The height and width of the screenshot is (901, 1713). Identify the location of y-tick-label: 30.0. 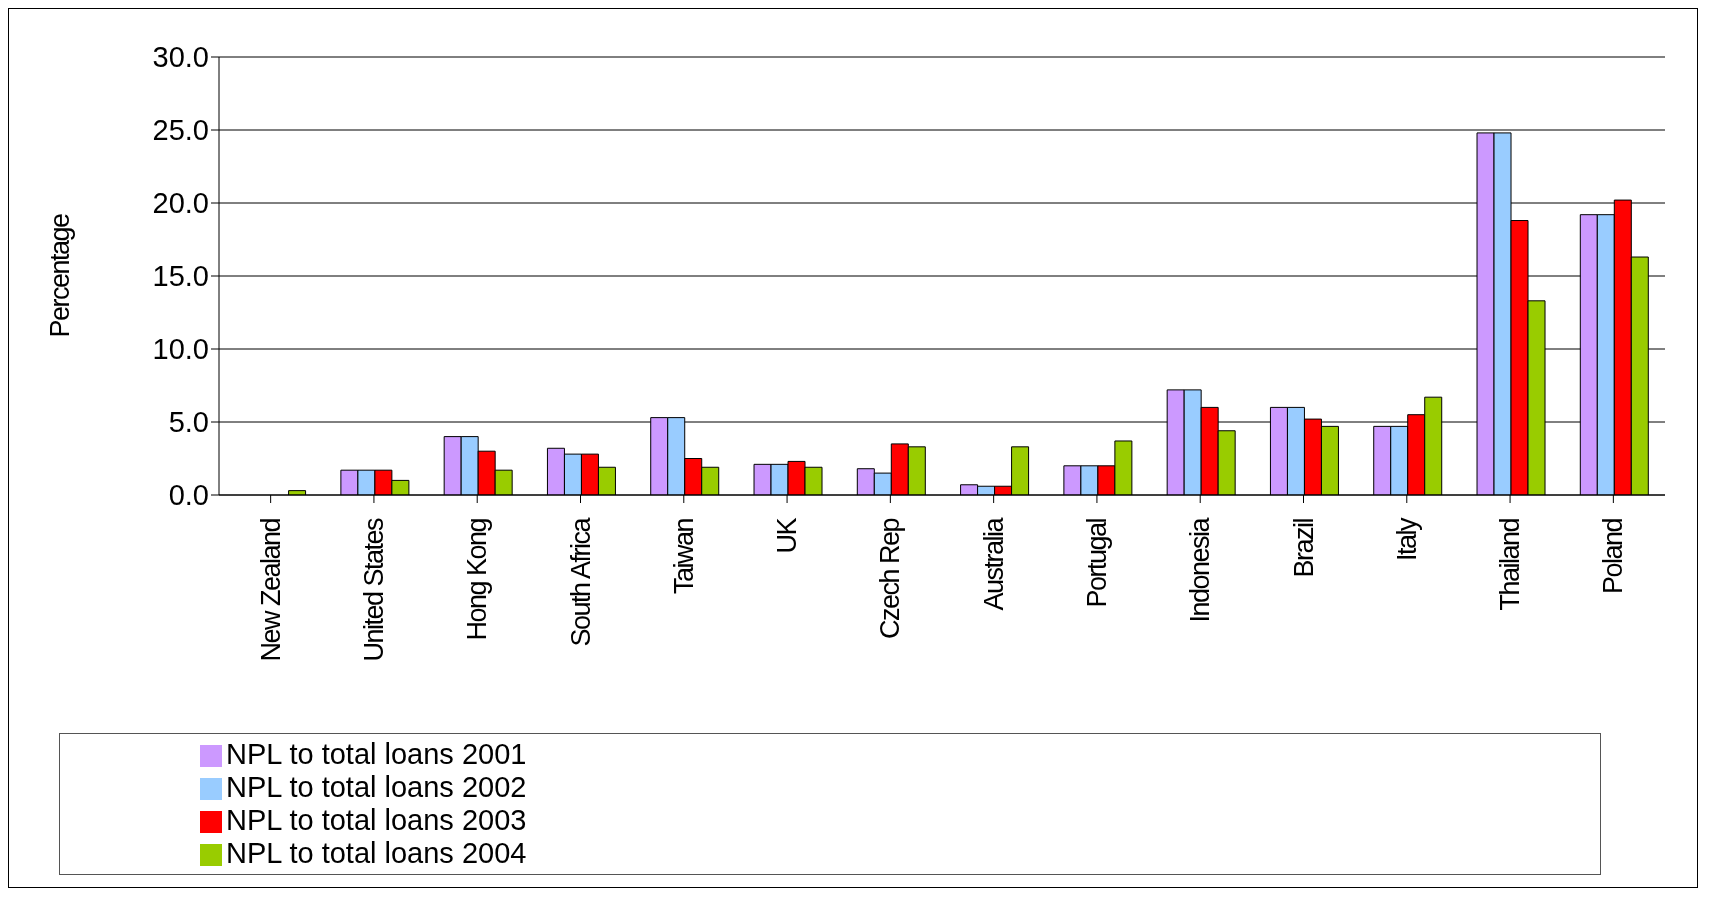
(180, 57).